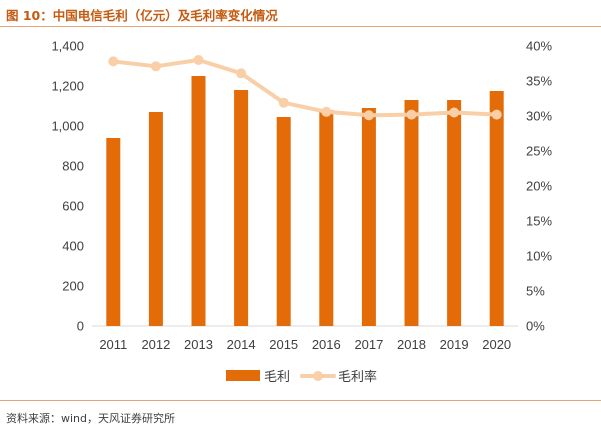 This screenshot has width=601, height=431. I want to click on right-tick-label: 30%, so click(539, 116).